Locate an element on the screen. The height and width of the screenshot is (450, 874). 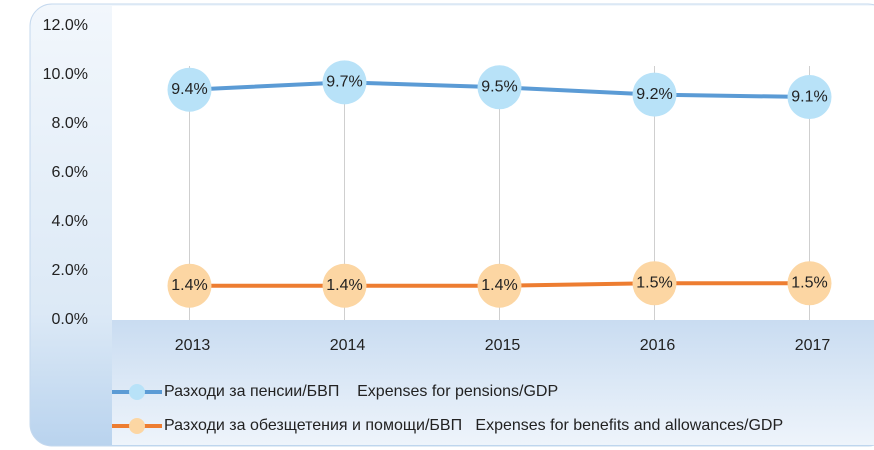
y-tick-label: 10.0% is located at coordinates (65, 74).